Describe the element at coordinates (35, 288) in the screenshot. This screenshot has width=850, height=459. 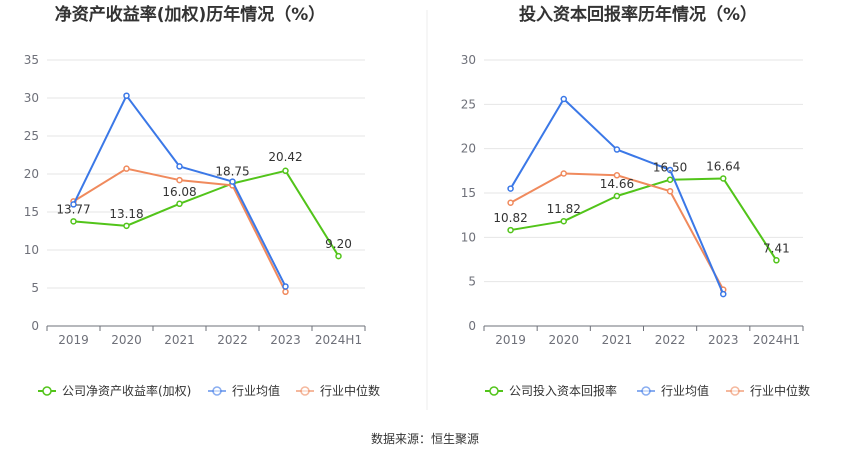
I see `chart1-y-tick-label: 5` at that location.